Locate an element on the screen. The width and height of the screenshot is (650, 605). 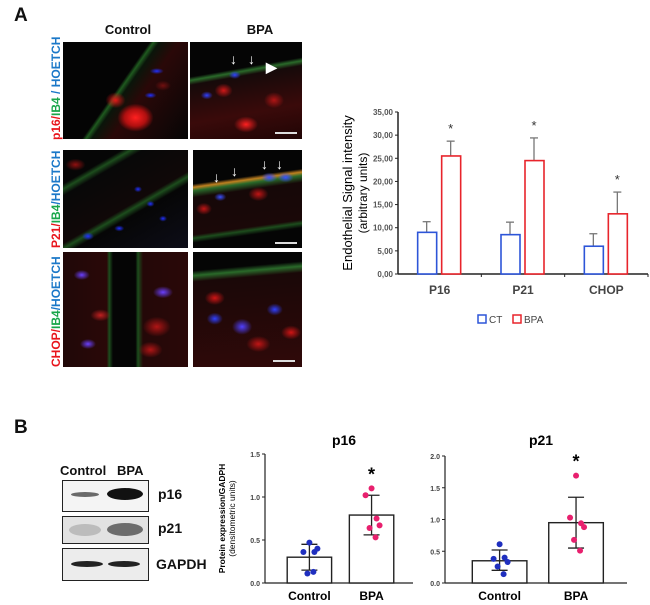
micrograph-p21-bpa: ↓ ↓ ↓ ↓ is located at coordinates (247, 199).